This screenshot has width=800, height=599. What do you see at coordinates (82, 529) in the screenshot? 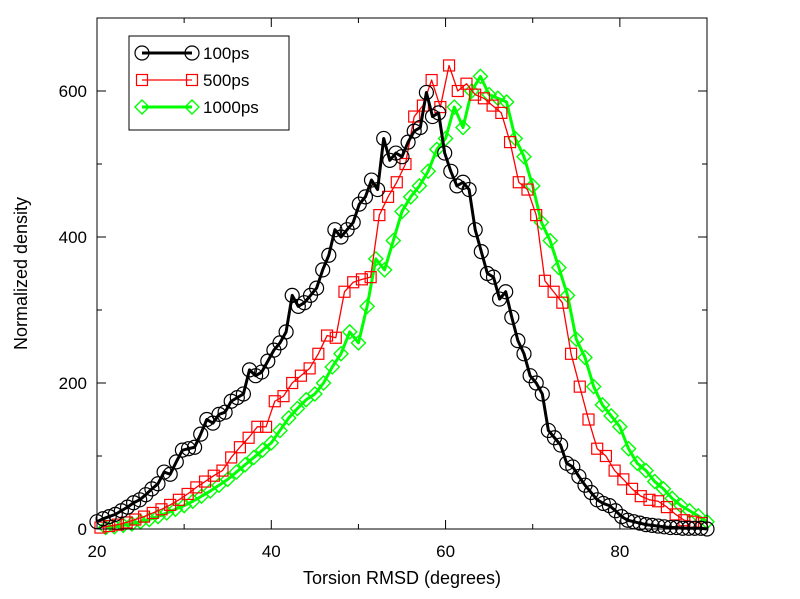
I see `y-tick-label: 0` at bounding box center [82, 529].